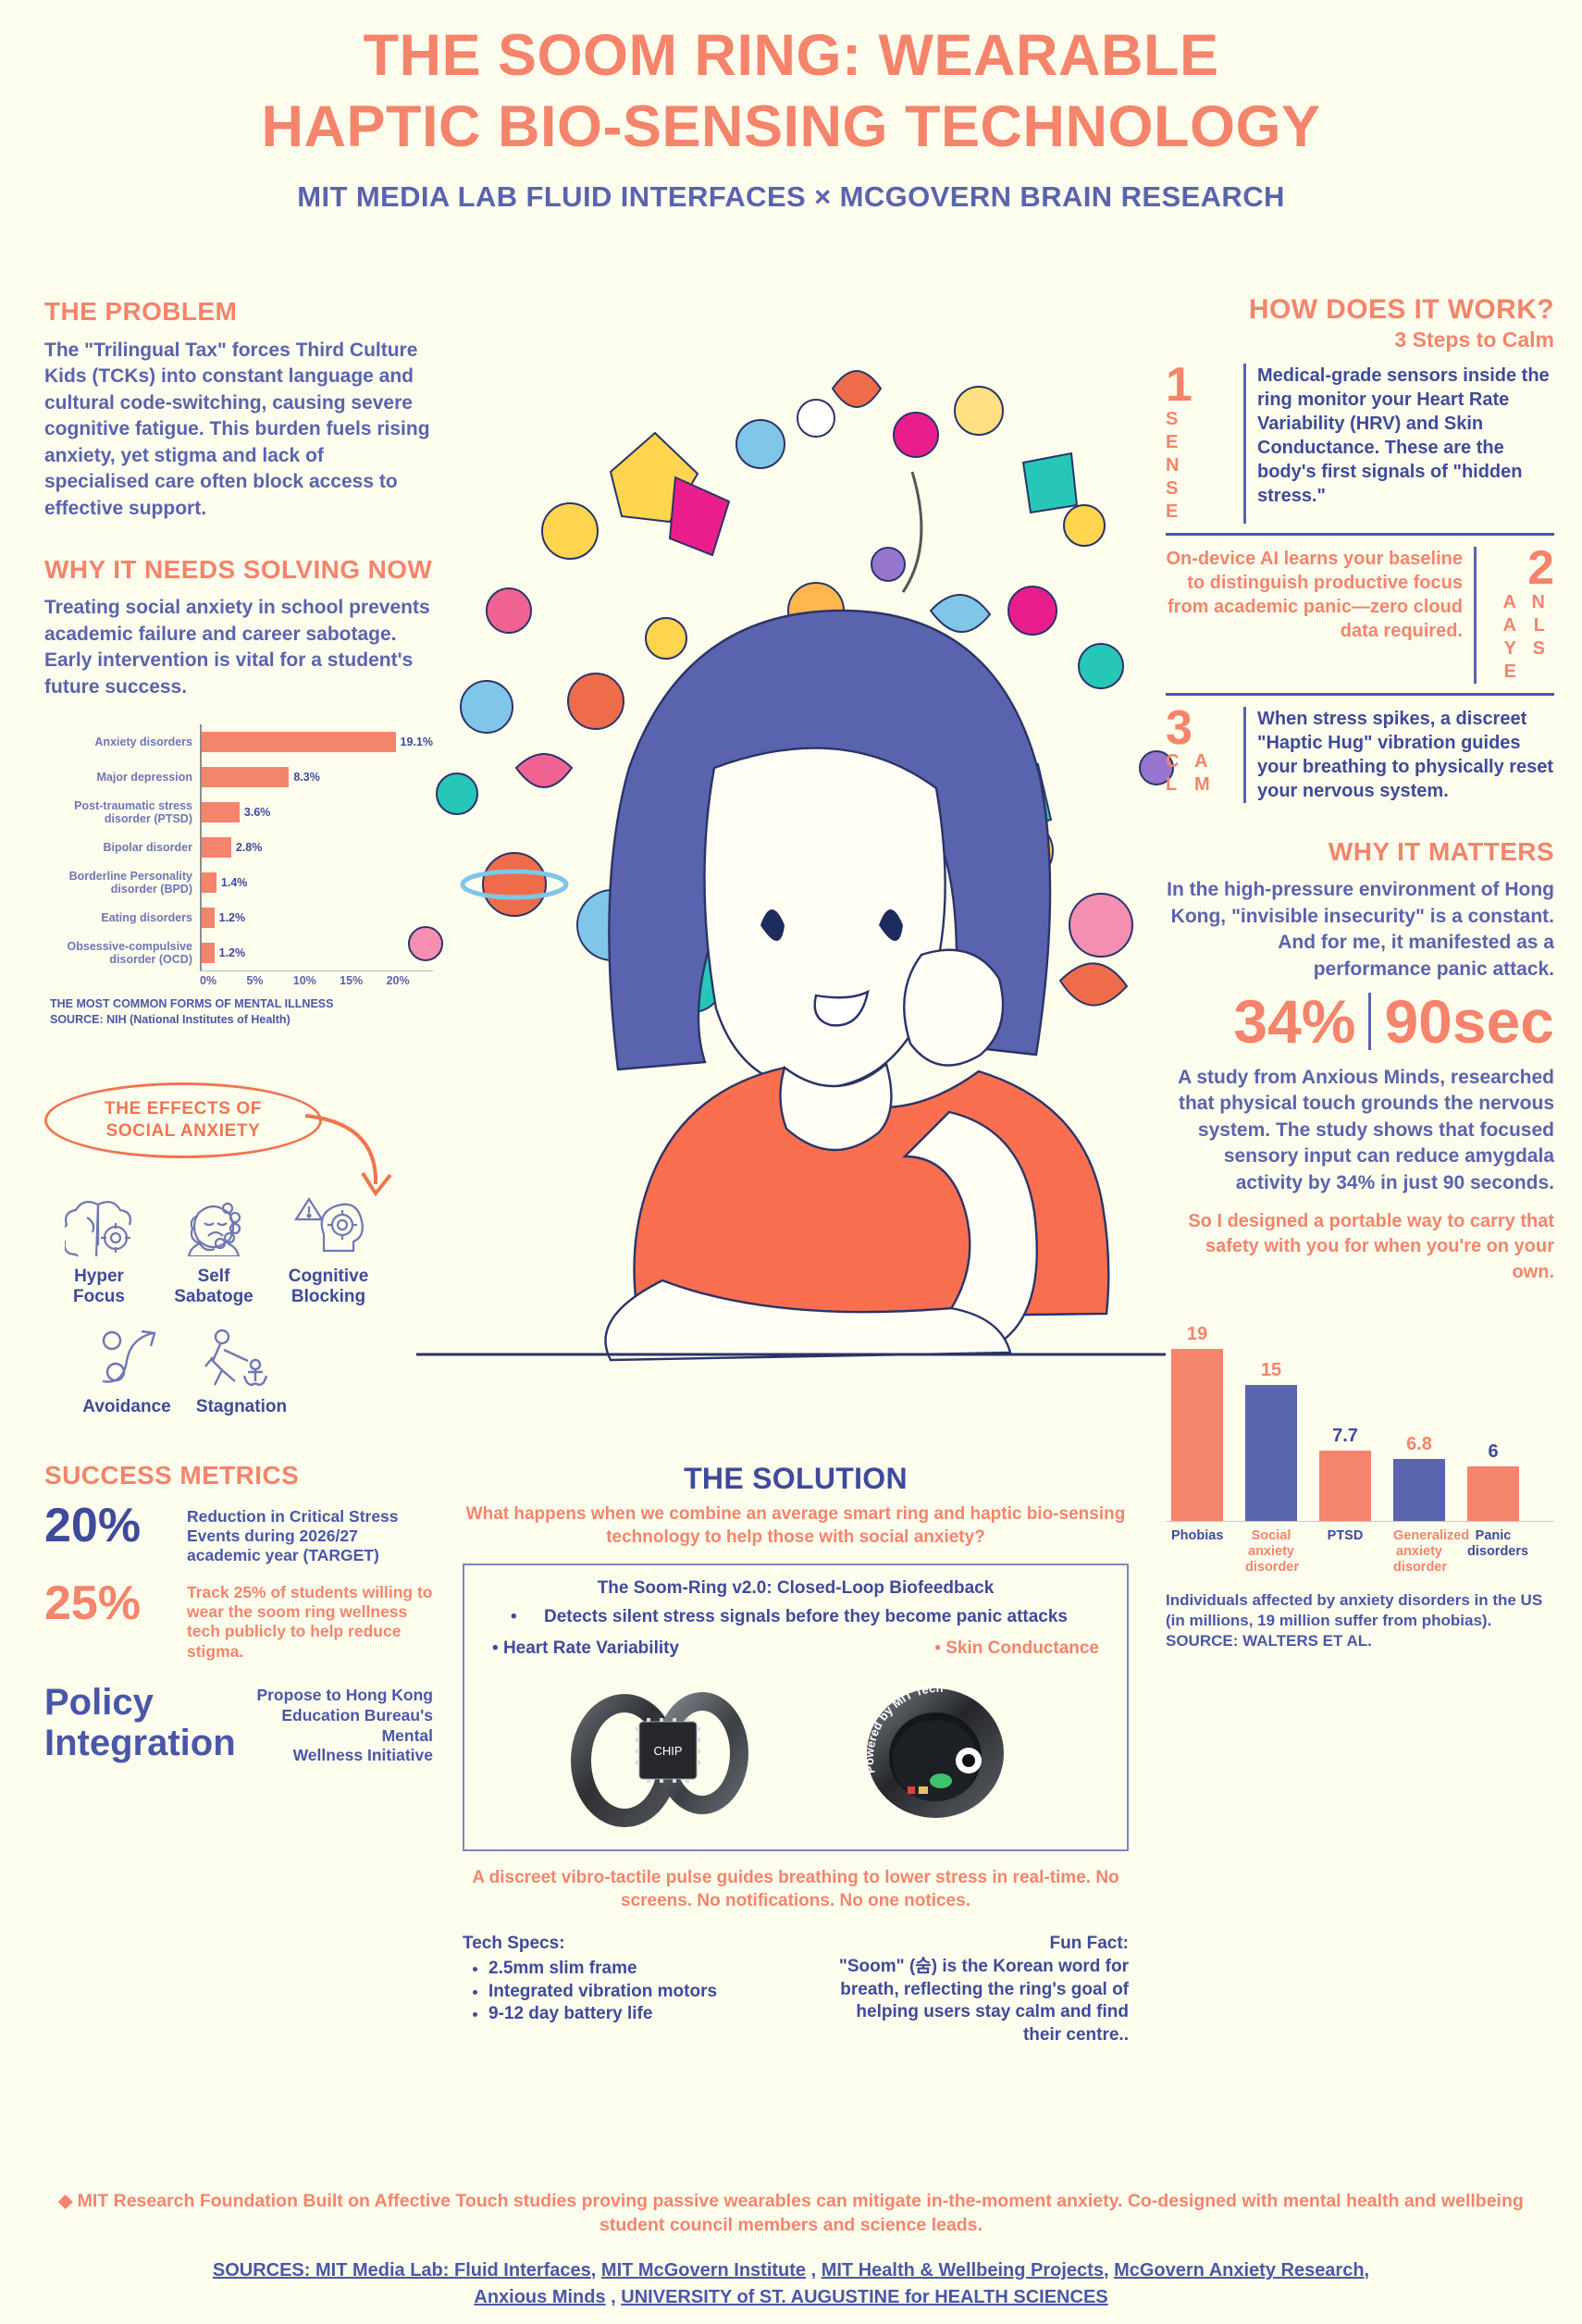  Describe the element at coordinates (140, 1723) in the screenshot. I see `policy-title: Policy Integration` at that location.